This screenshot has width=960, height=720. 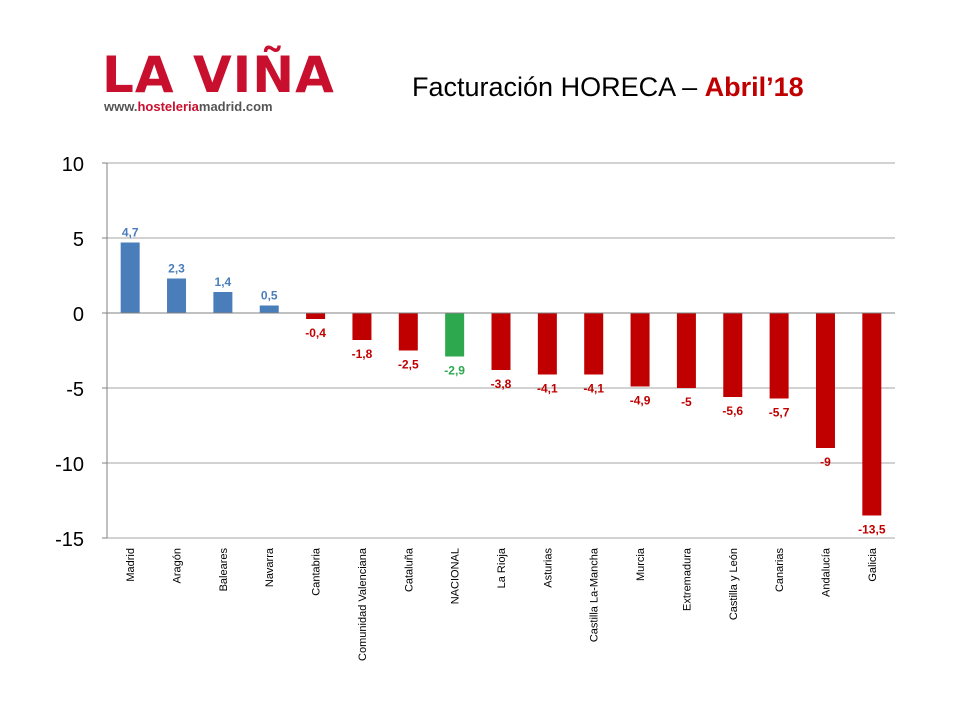 What do you see at coordinates (362, 354) in the screenshot?
I see `data-label: -1,8` at bounding box center [362, 354].